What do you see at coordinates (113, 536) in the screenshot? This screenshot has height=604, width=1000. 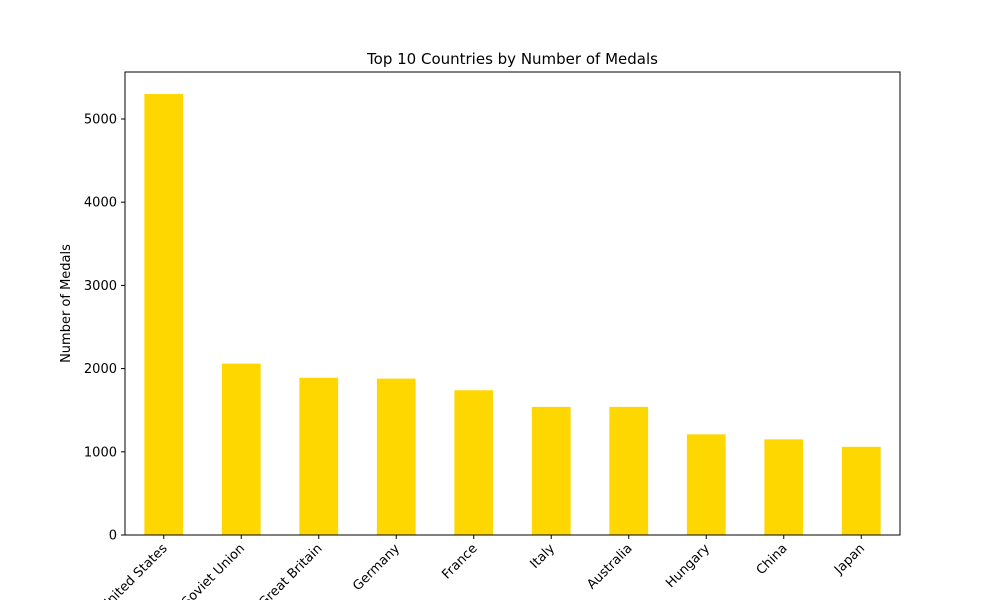 I see `y-tick-label: 0` at bounding box center [113, 536].